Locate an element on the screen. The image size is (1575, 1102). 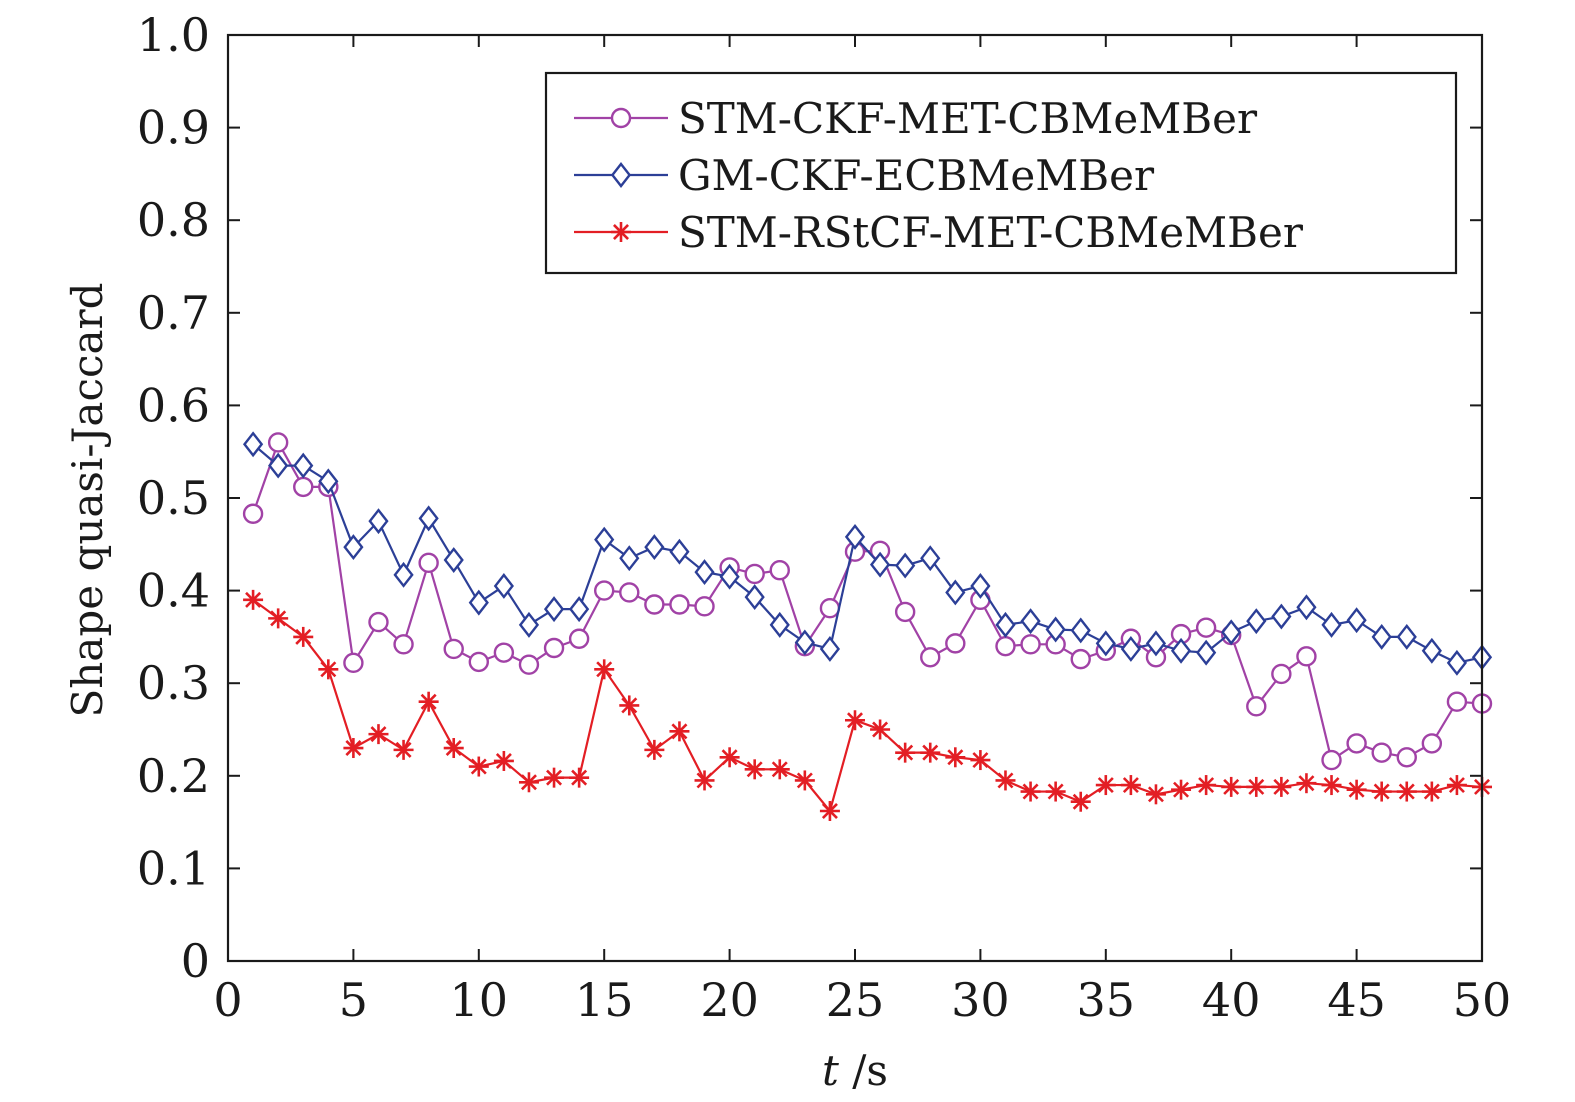
x-axis-variable: t is located at coordinates (830, 1070).